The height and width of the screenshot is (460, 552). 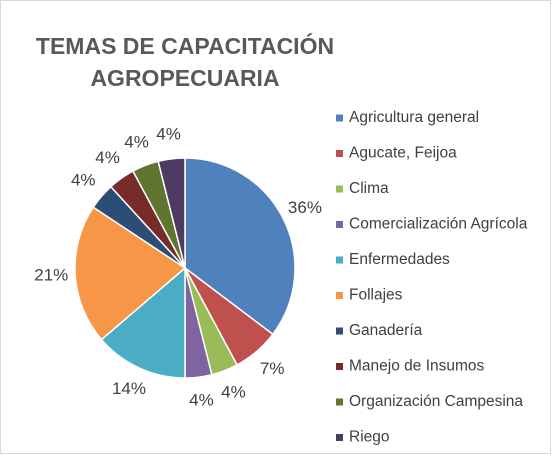 What do you see at coordinates (305, 207) in the screenshot?
I see `data-label: 36%` at bounding box center [305, 207].